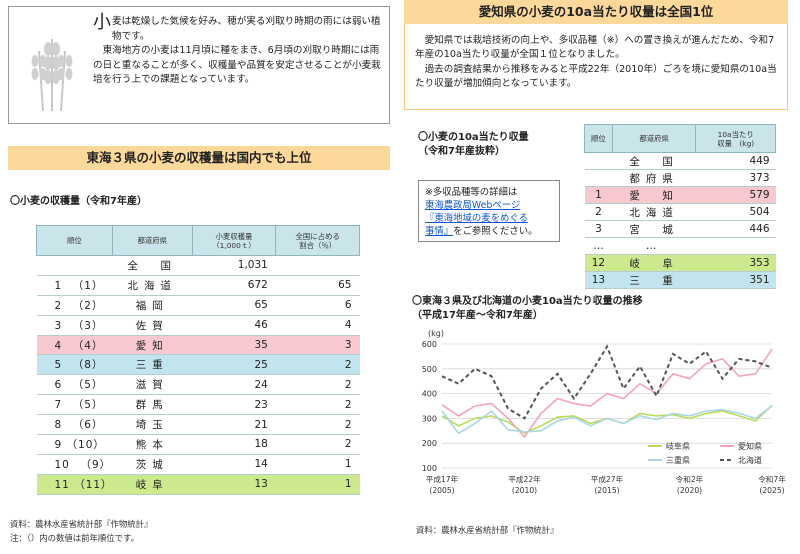 This screenshot has height=554, width=800. What do you see at coordinates (473, 205) in the screenshot?
I see `note-link-1: 東海農政局Webページ` at bounding box center [473, 205].